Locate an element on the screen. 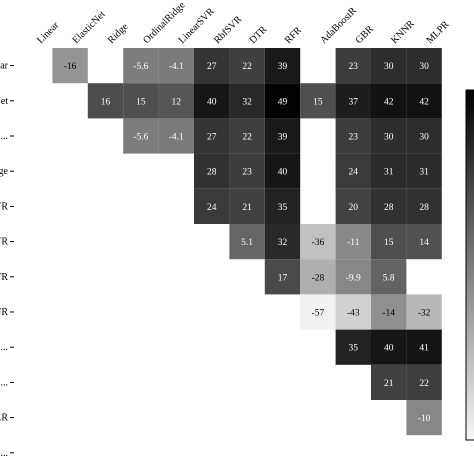  cell-value-label: -16 is located at coordinates (70, 67).